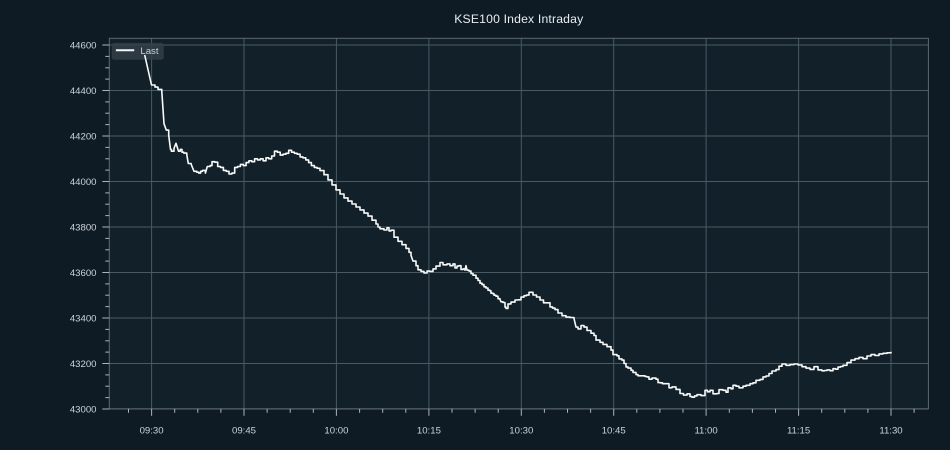 The image size is (950, 450). What do you see at coordinates (152, 431) in the screenshot?
I see `svg-text: 09:30` at bounding box center [152, 431].